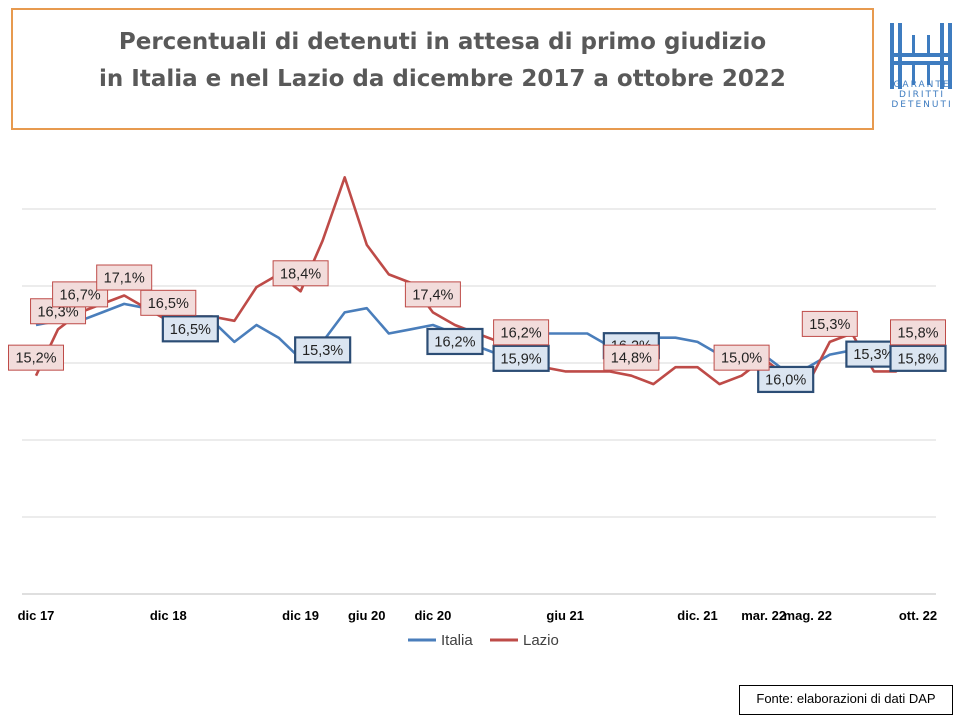 Image resolution: width=960 pixels, height=720 pixels. What do you see at coordinates (432, 615) in the screenshot?
I see `x-tick-label: dic 20` at bounding box center [432, 615].